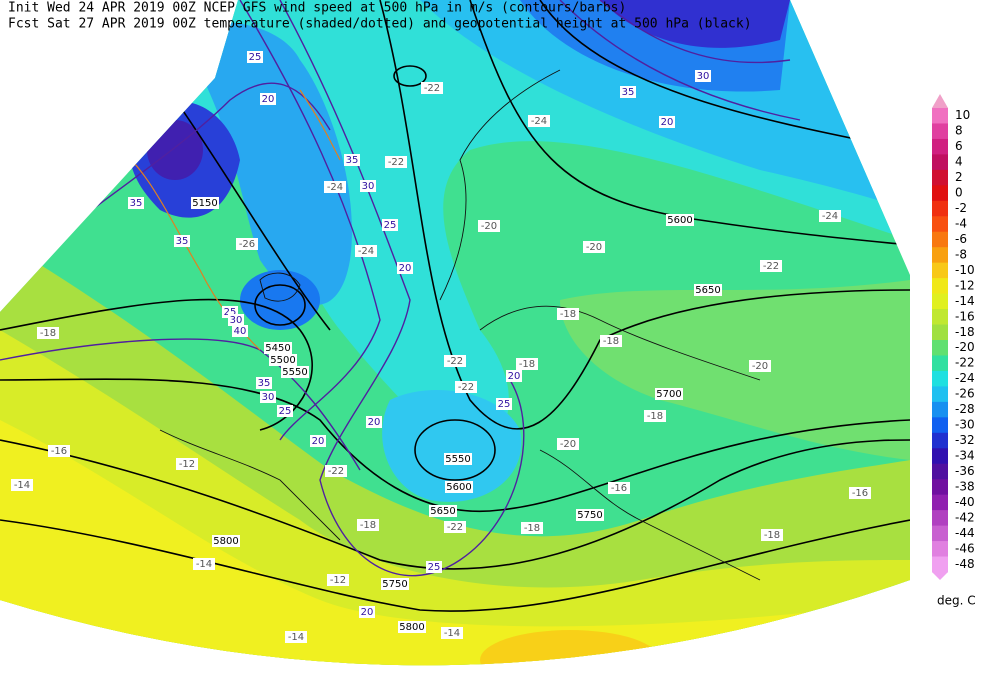 This screenshot has width=1000, height=684. What do you see at coordinates (240, 331) in the screenshot?
I see `wind-label: 40` at bounding box center [240, 331].